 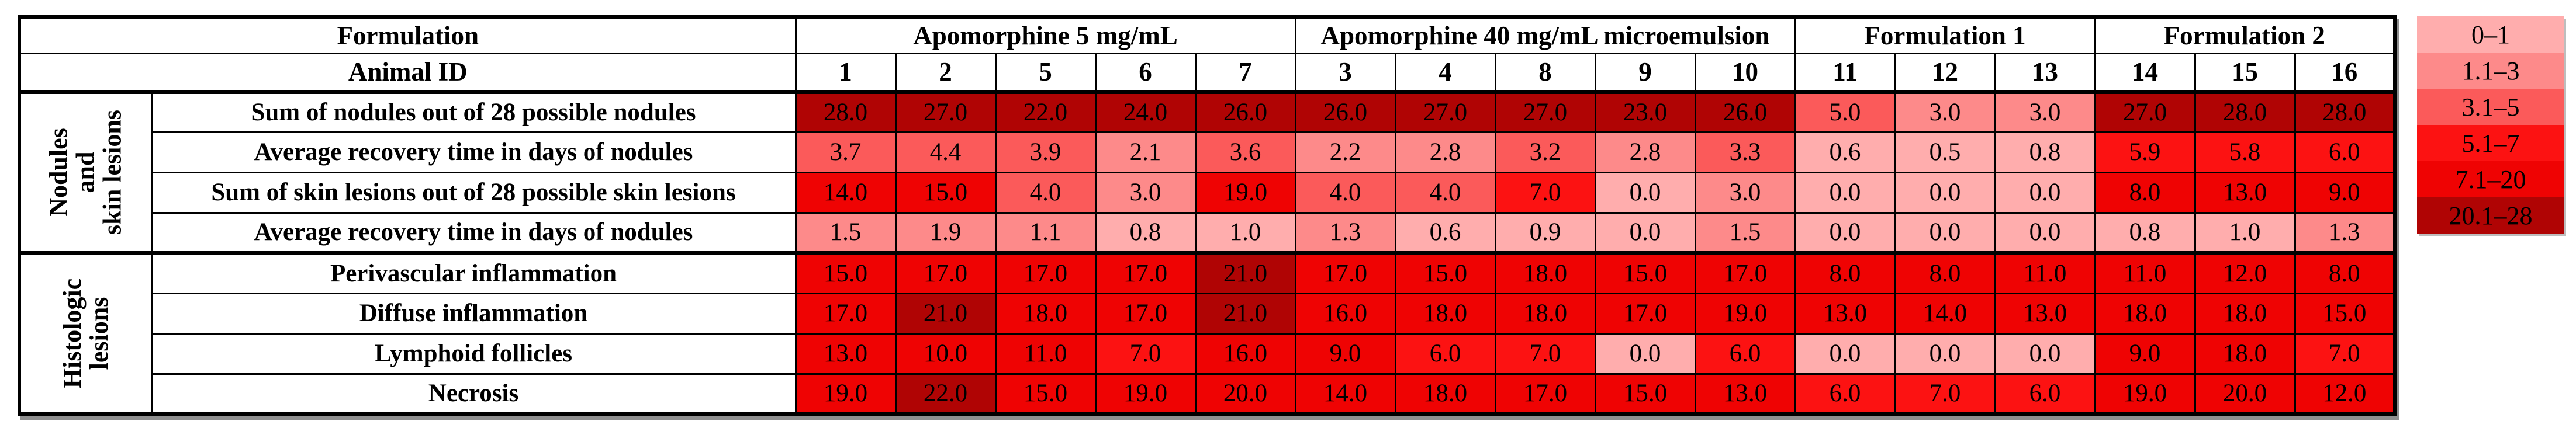 What do you see at coordinates (1545, 152) in the screenshot?
I see `heat-cell: 3.2` at bounding box center [1545, 152].